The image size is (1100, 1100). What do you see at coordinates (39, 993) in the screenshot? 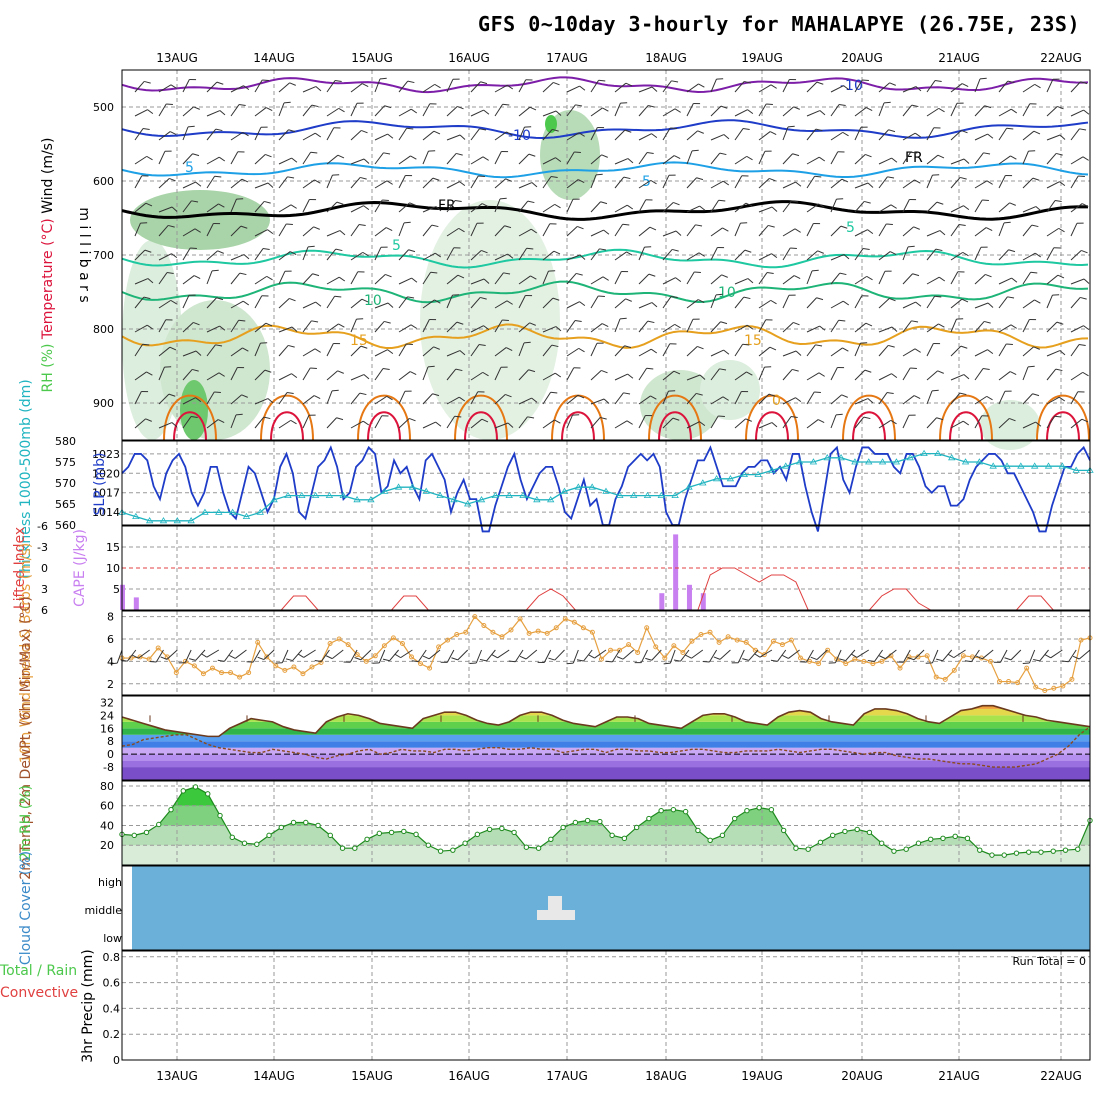
I see `precip-convective-label: Convective` at bounding box center [39, 993].